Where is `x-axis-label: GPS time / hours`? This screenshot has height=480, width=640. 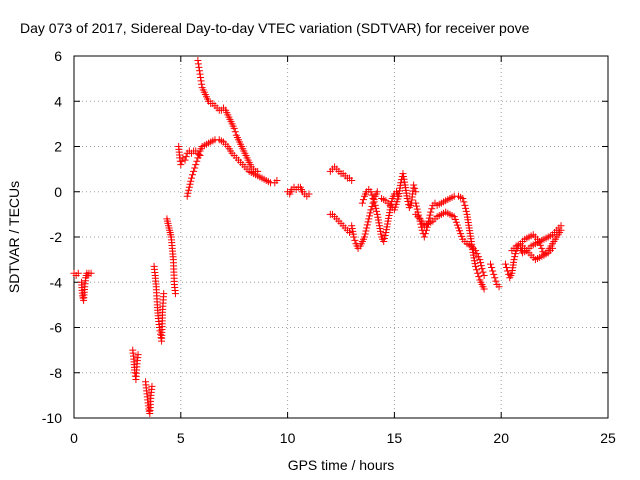 x-axis-label: GPS time / hours is located at coordinates (341, 465).